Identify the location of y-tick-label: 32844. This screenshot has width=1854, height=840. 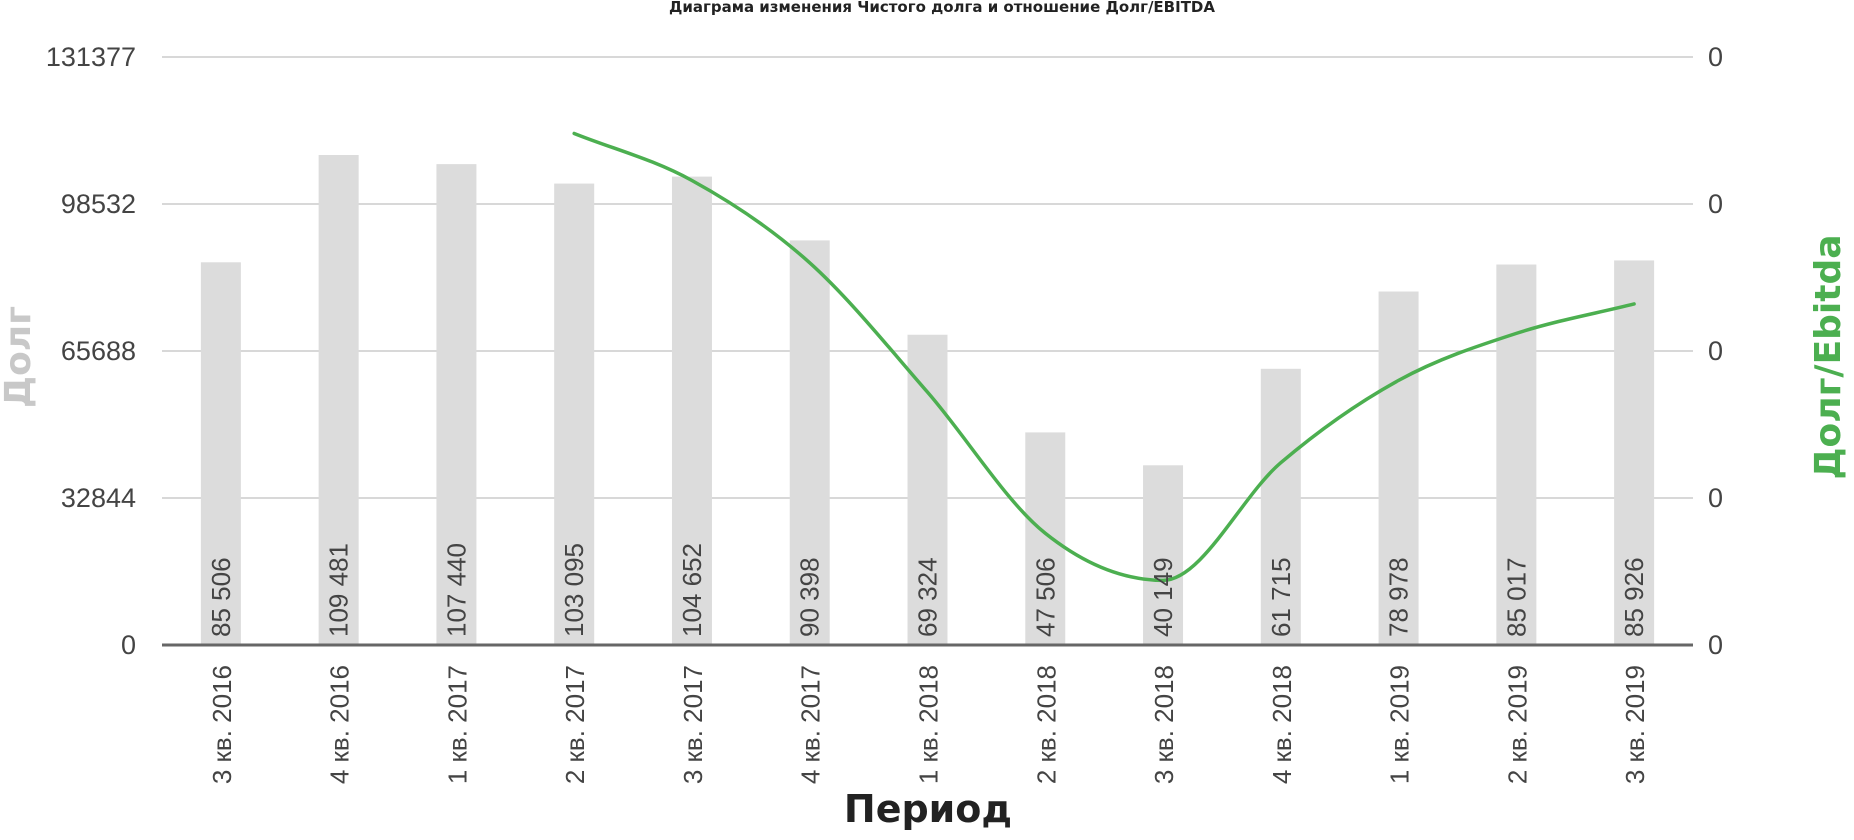
(98, 498).